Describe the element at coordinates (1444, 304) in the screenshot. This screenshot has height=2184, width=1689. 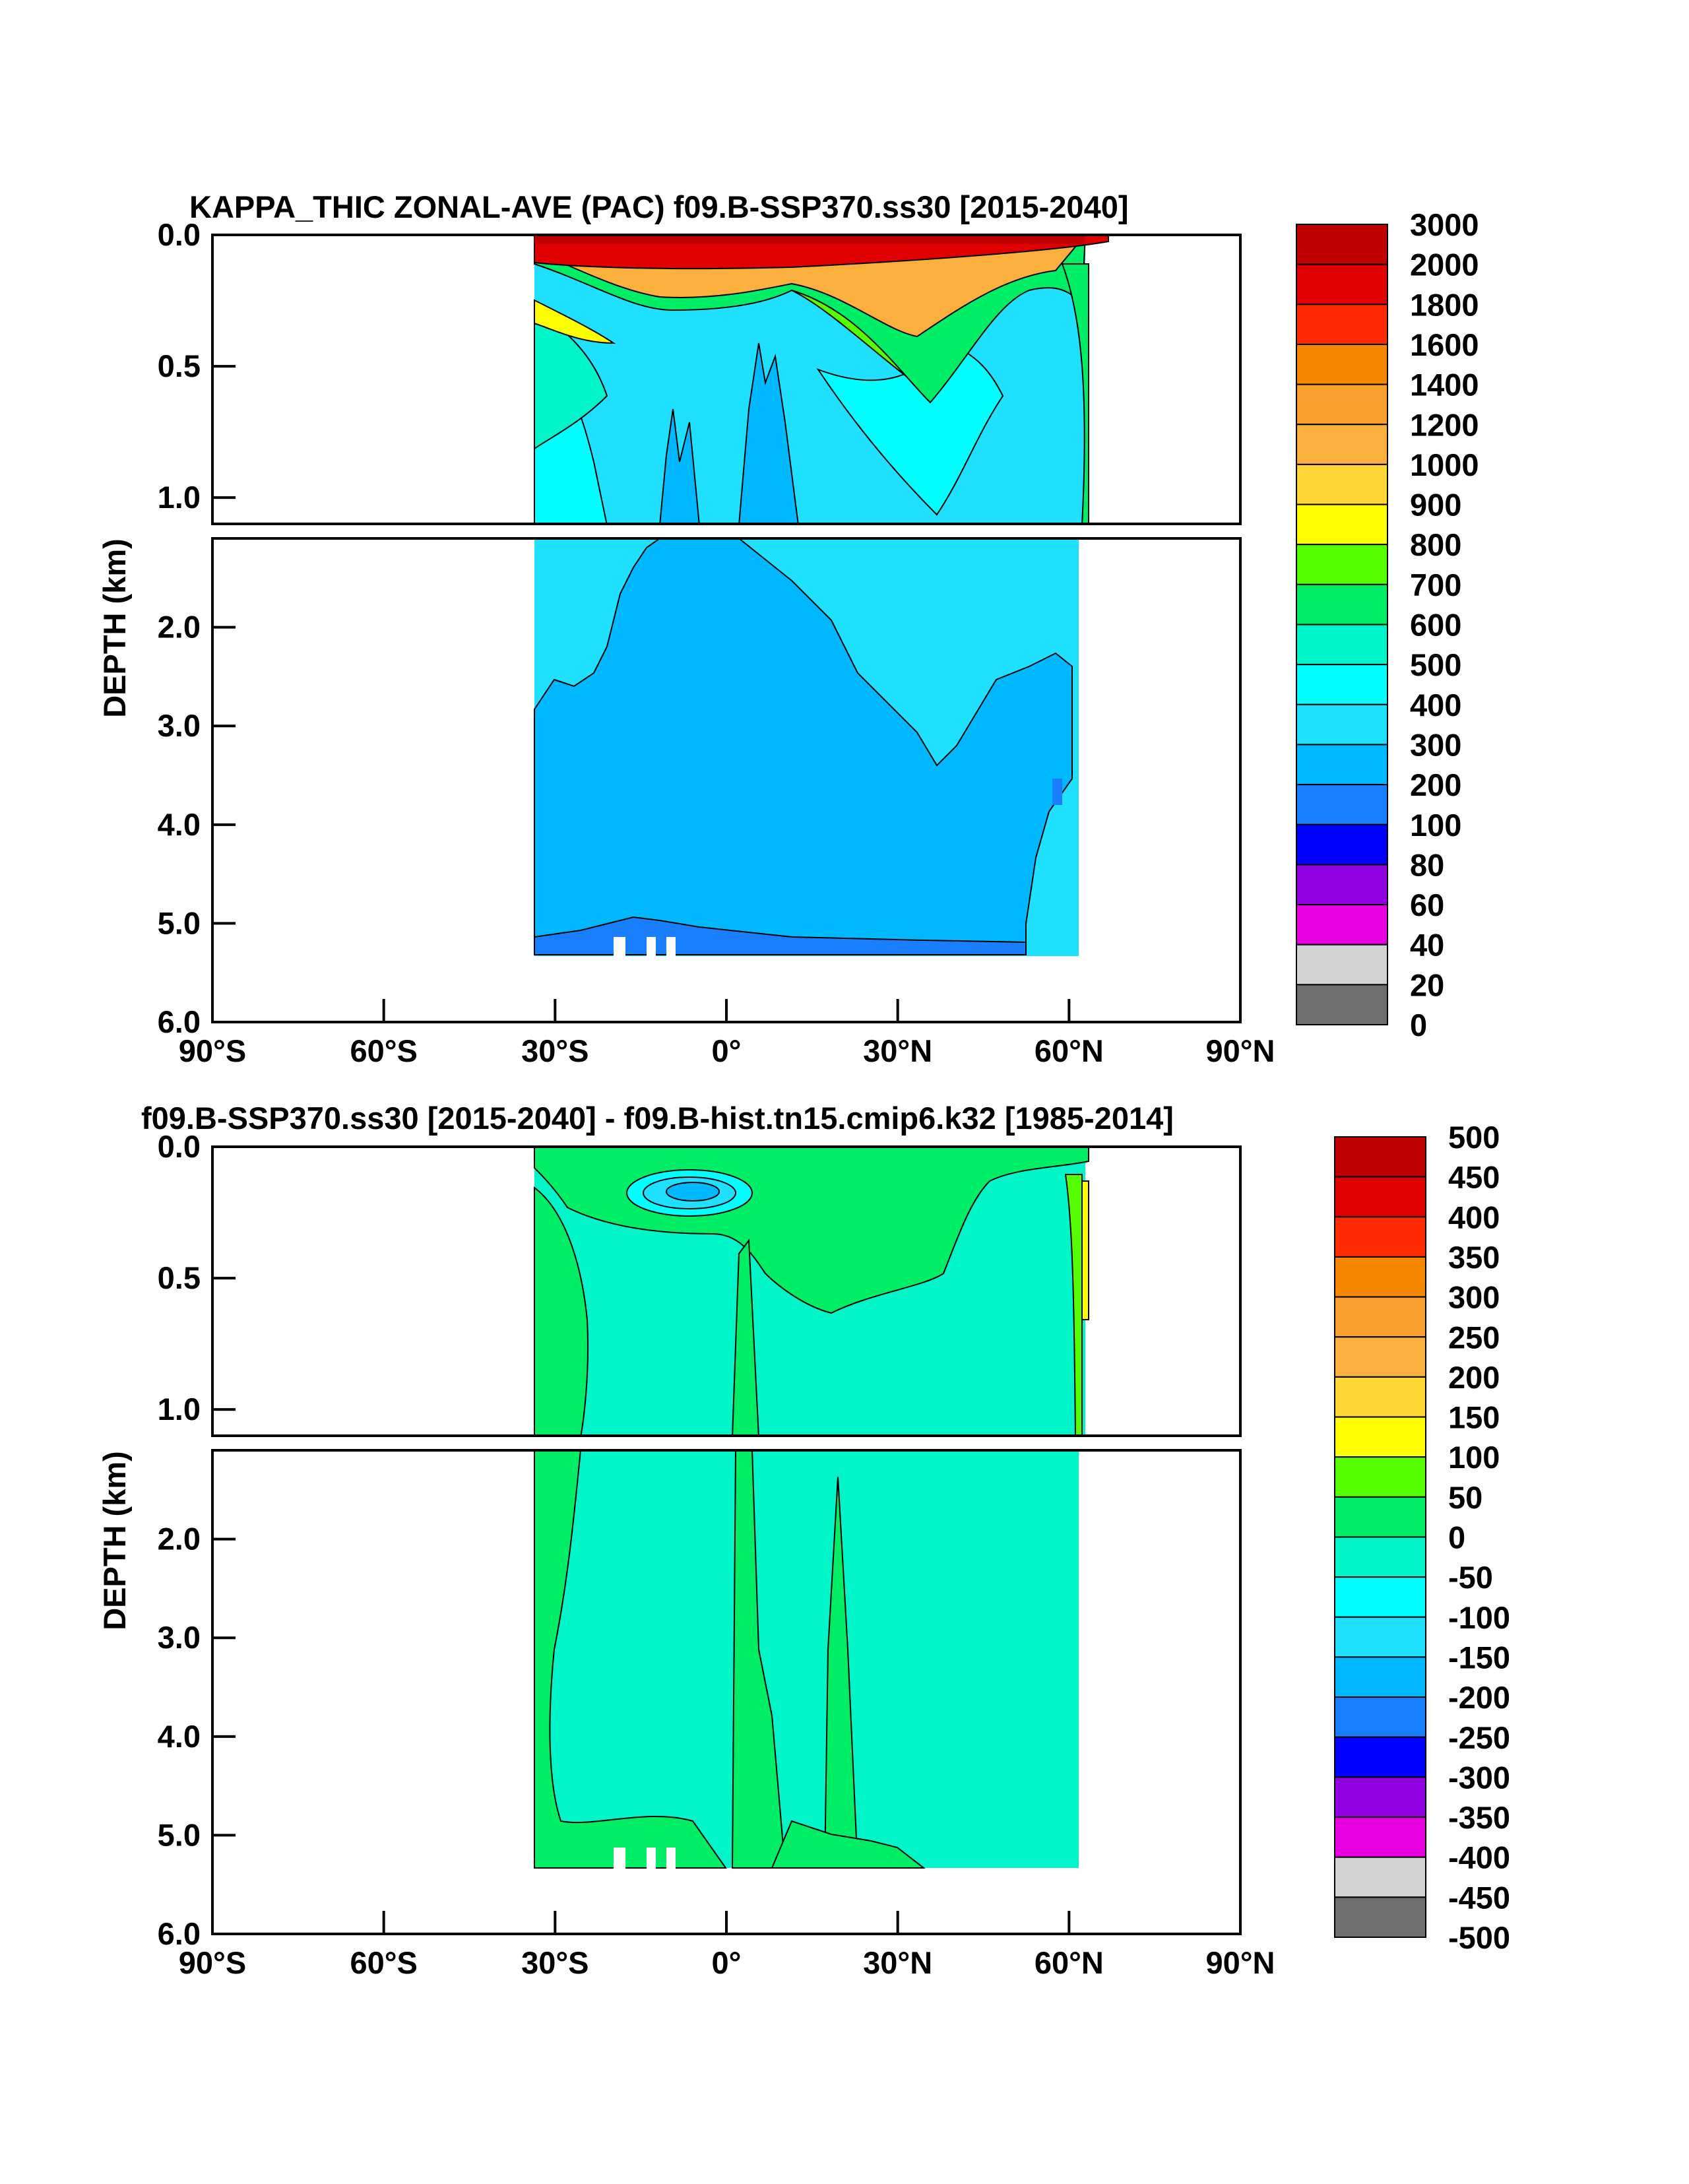
I see `colorbar-label: 1800` at that location.